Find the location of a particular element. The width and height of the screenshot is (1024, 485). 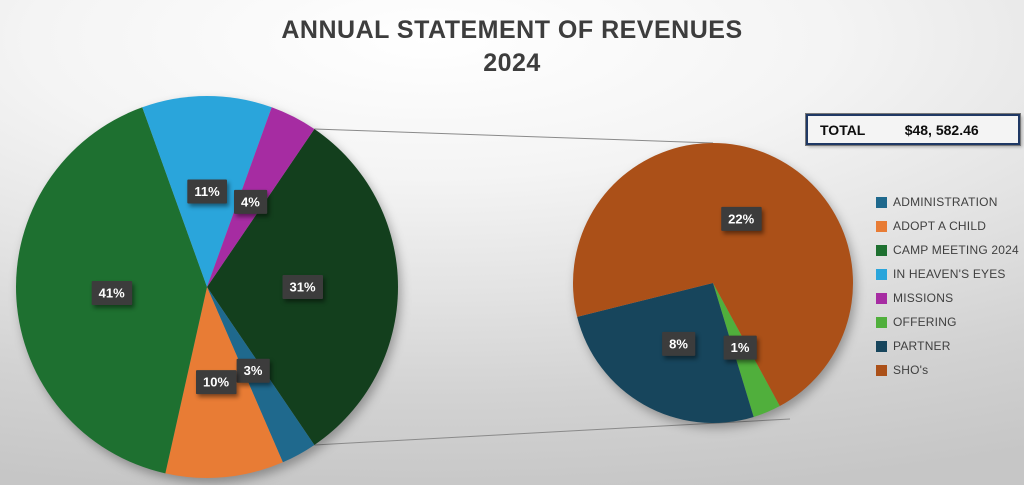

svg-text: 41% is located at coordinates (112, 293).